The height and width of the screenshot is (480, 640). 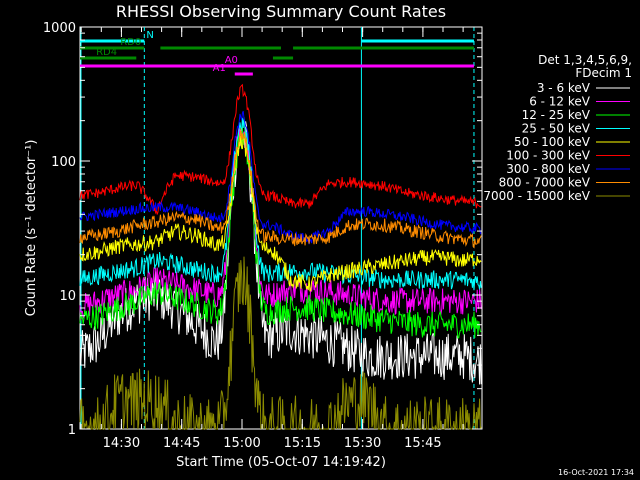 What do you see at coordinates (231, 60) in the screenshot?
I see `annotation-label-a0: A0` at bounding box center [231, 60].